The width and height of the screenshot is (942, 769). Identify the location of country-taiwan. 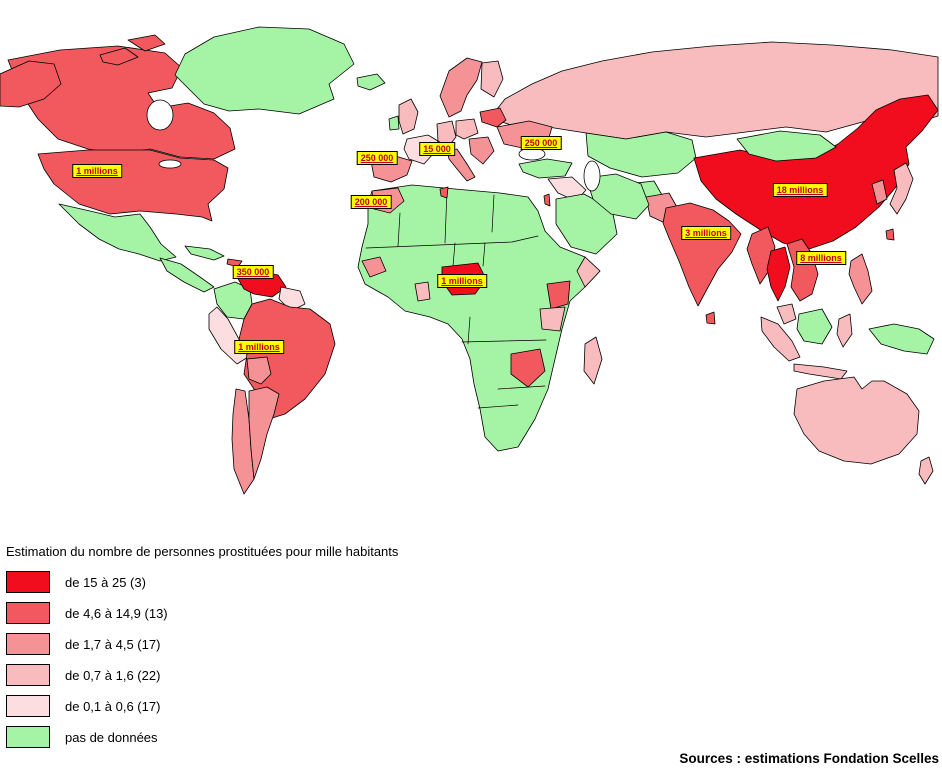
(890, 234).